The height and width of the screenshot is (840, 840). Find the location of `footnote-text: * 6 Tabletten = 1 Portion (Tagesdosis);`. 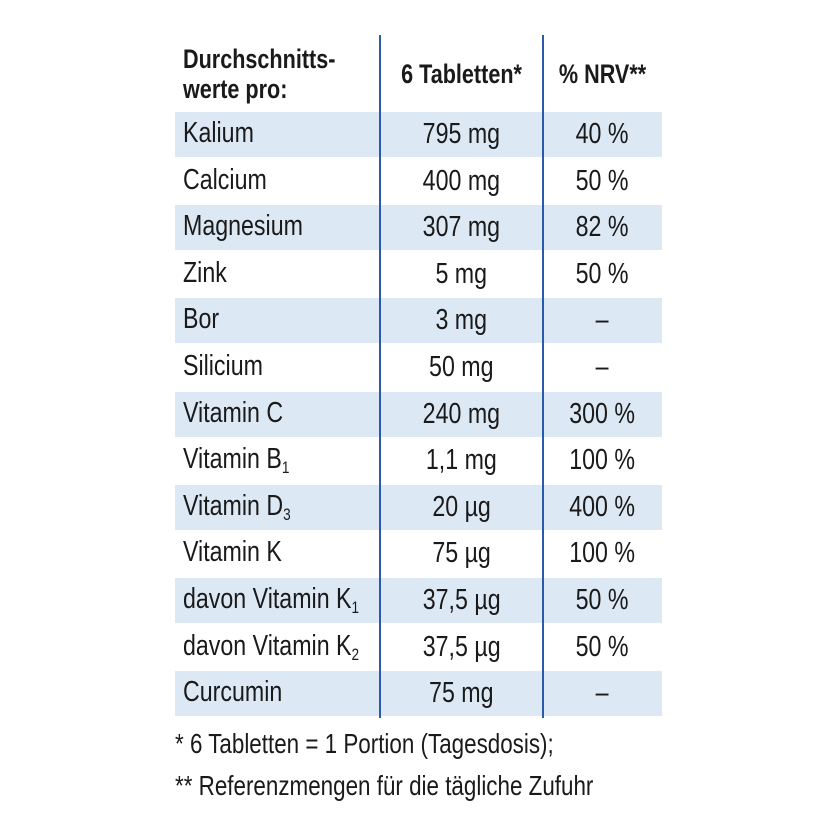

footnote-text: * 6 Tabletten = 1 Portion (Tagesdosis); is located at coordinates (364, 743).